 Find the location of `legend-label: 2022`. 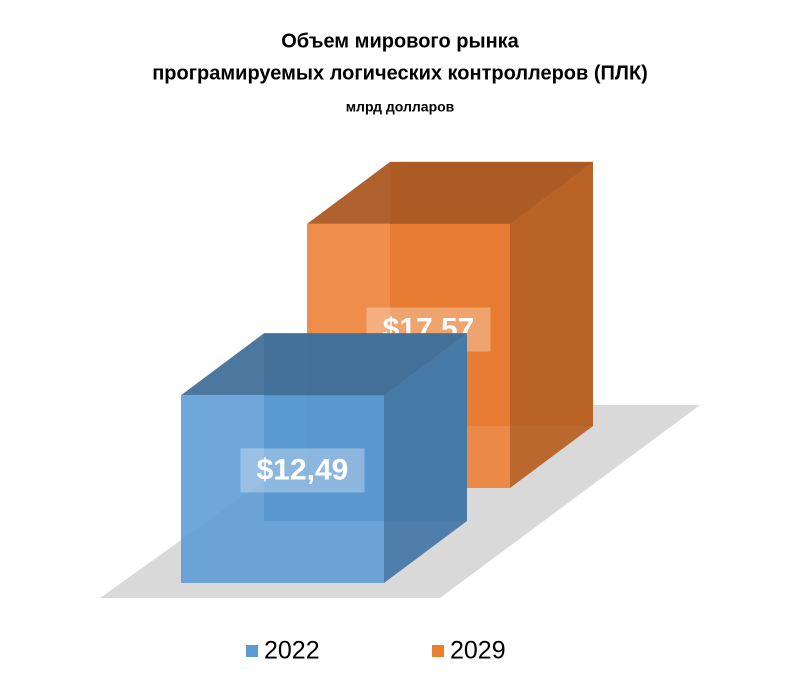

legend-label: 2022 is located at coordinates (292, 651).